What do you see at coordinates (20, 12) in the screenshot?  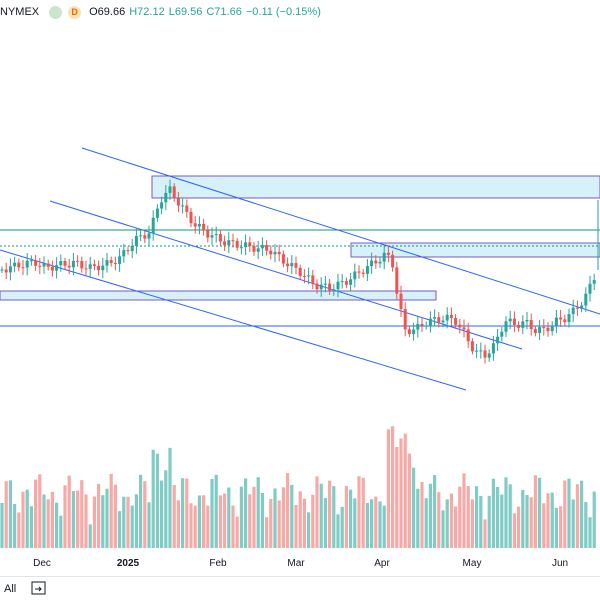 I see `symbol-exchange: NYMEX` at bounding box center [20, 12].